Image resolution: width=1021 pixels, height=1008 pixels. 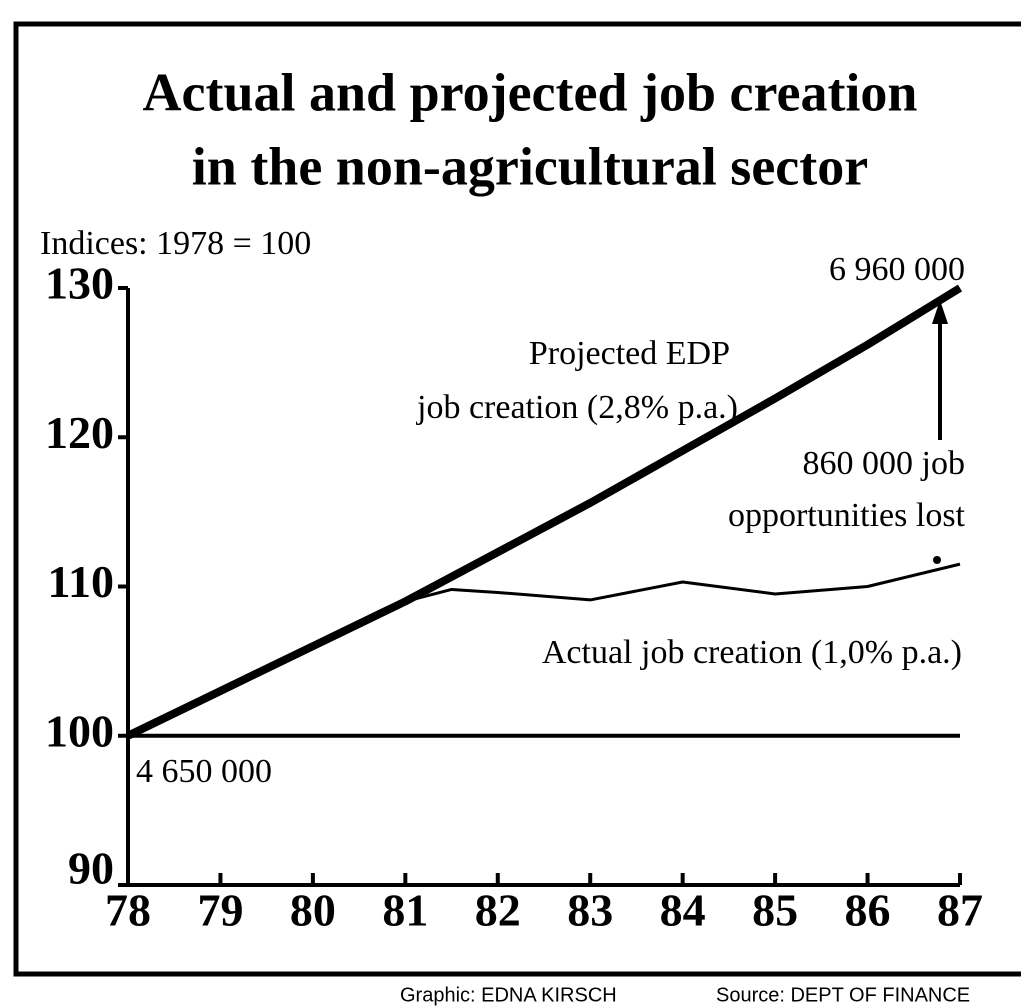 What do you see at coordinates (775, 910) in the screenshot?
I see `x-tick-label: 85` at bounding box center [775, 910].